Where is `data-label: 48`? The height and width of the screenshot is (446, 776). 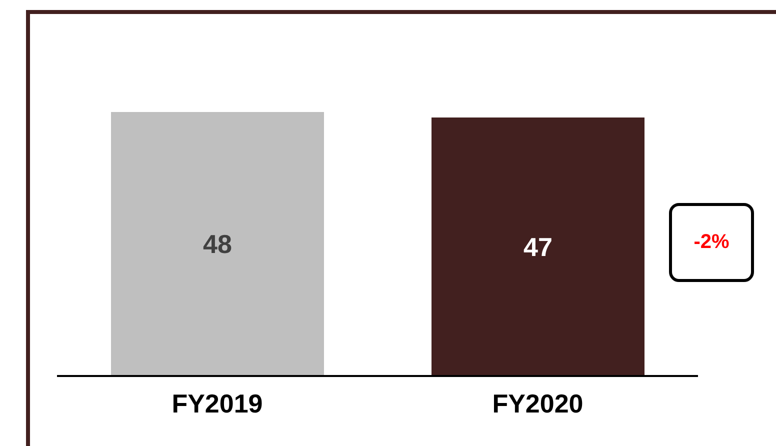 data-label: 48 is located at coordinates (217, 244).